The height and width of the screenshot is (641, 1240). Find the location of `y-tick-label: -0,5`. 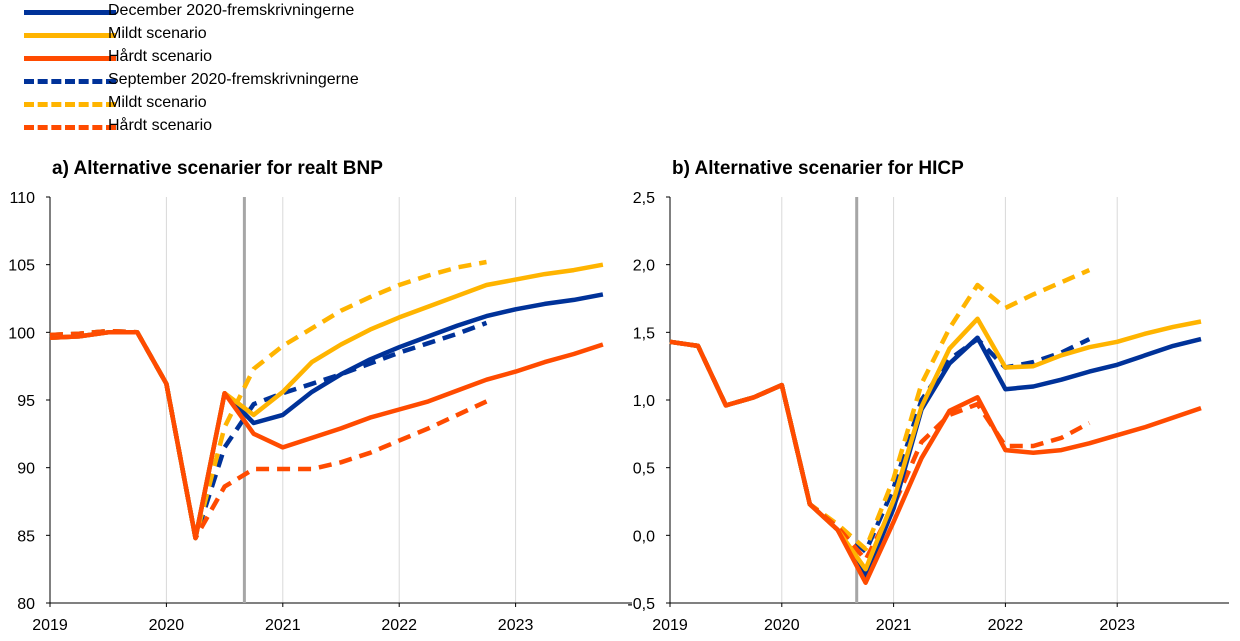

y-tick-label: -0,5 is located at coordinates (641, 604).